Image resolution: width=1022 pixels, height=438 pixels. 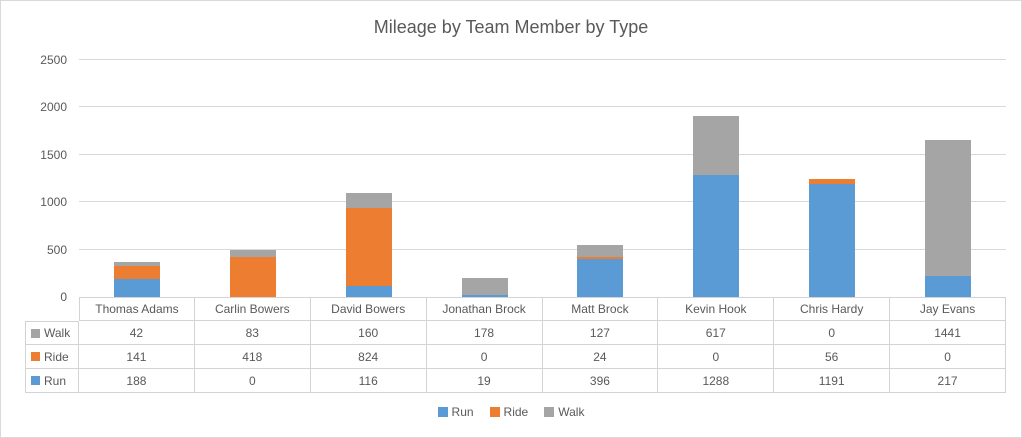 I want to click on table-row-label: Walk, so click(x=52, y=333).